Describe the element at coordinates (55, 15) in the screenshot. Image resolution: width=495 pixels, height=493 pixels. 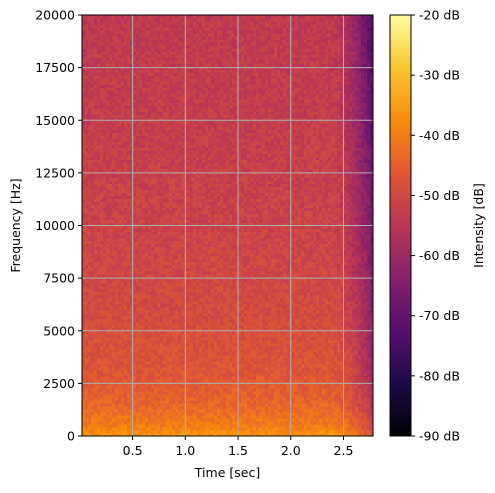
I see `y-tick-label: 20000` at that location.